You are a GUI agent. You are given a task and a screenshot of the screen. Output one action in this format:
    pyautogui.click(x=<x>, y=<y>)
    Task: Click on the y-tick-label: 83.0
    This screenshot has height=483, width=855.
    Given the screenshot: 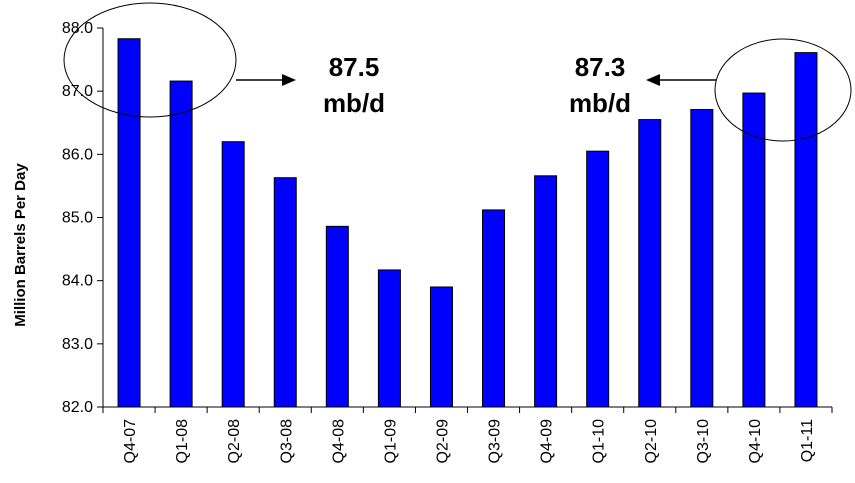 What is the action you would take?
    pyautogui.click(x=77, y=344)
    